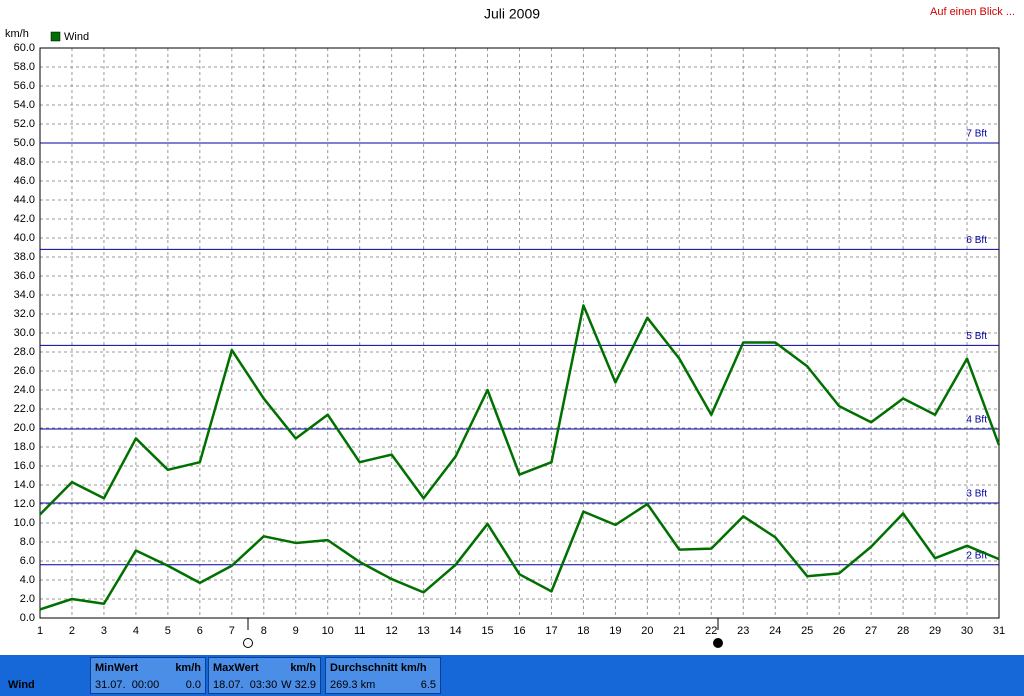  Describe the element at coordinates (296, 631) in the screenshot. I see `x-tick-label: 9` at that location.